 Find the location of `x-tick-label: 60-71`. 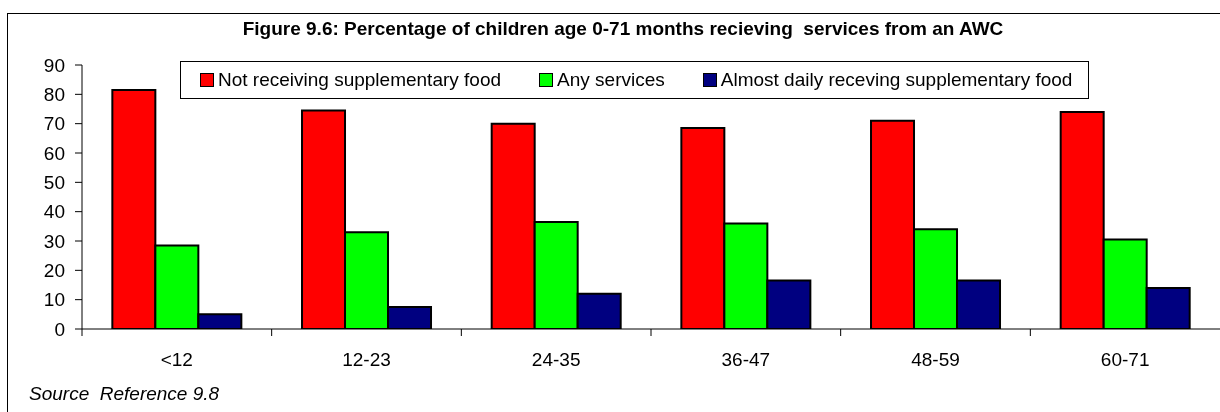

x-tick-label: 60-71 is located at coordinates (1125, 359).